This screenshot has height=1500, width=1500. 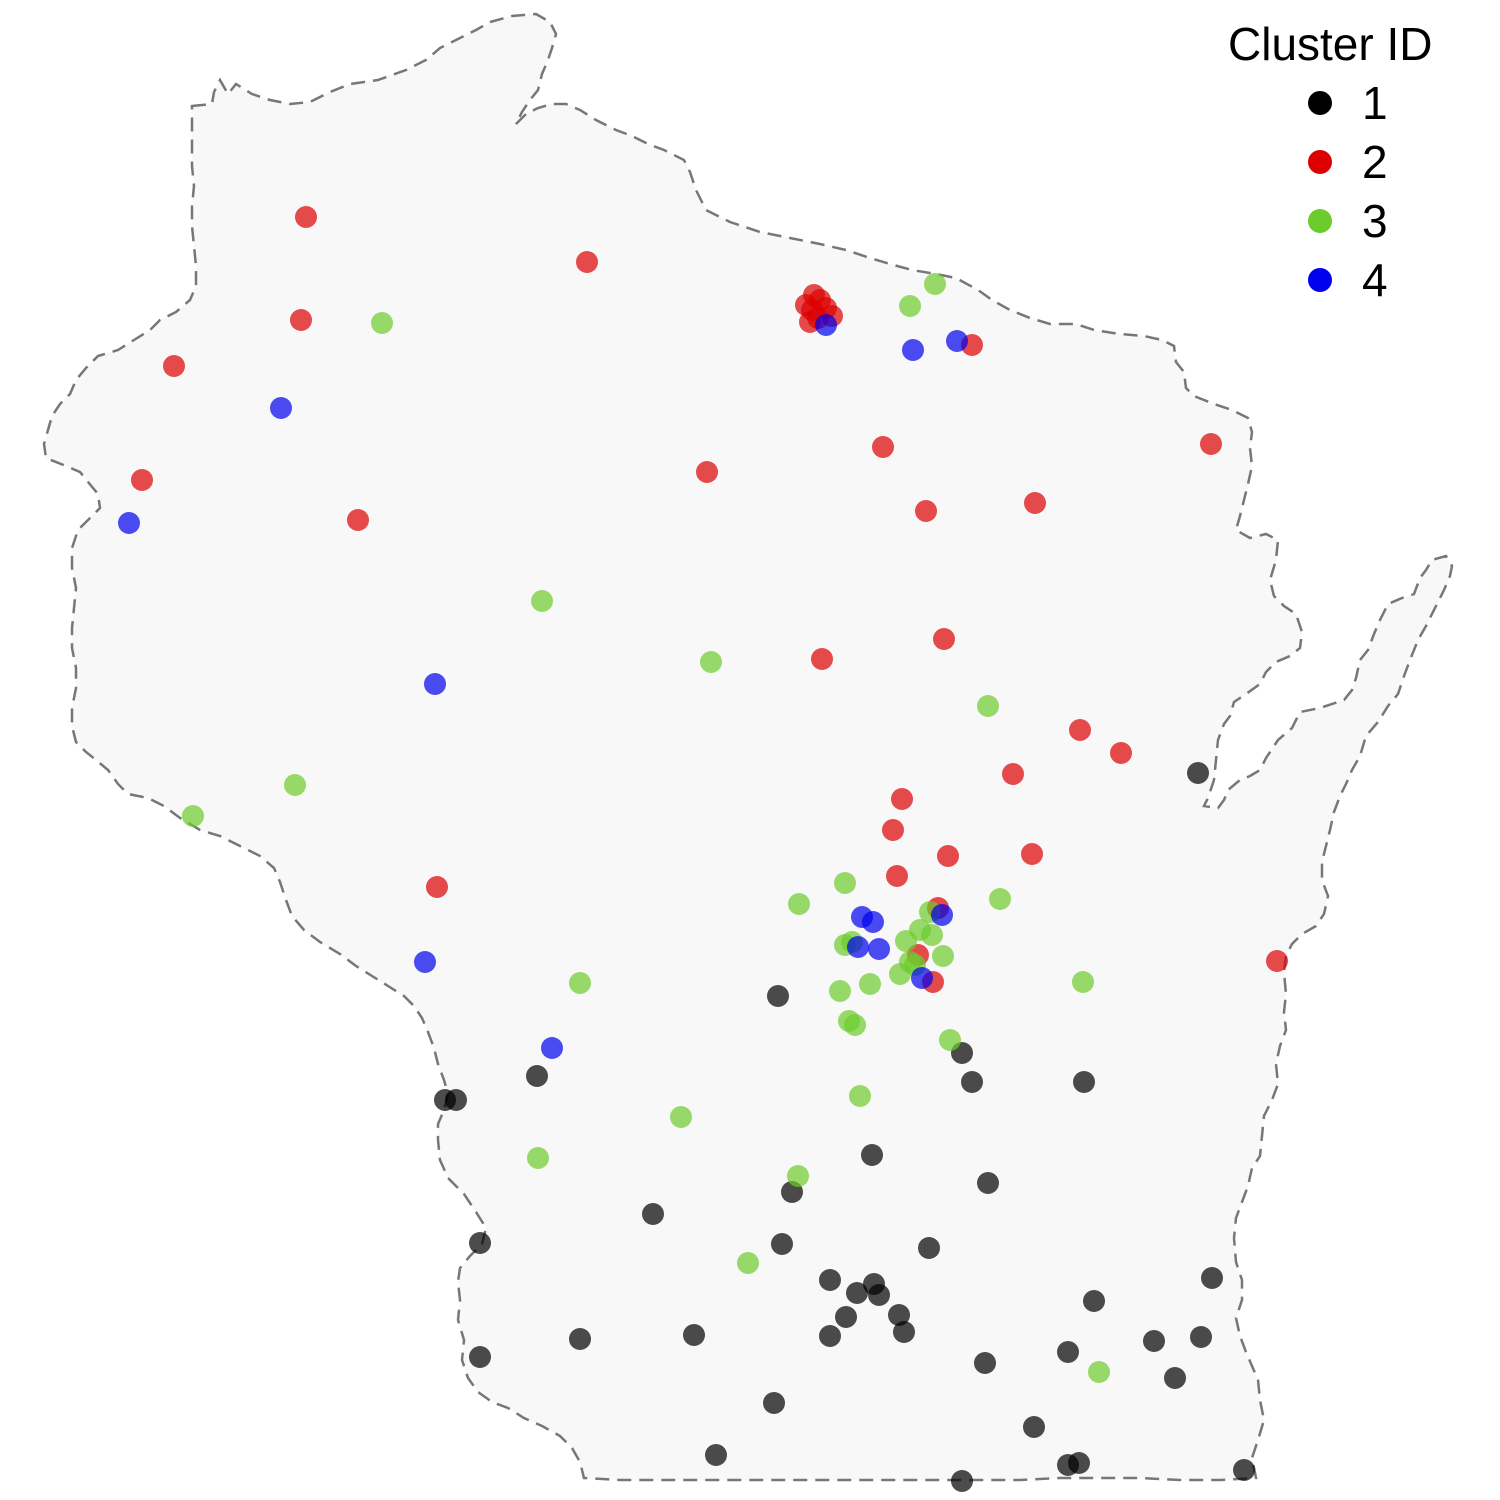 What do you see at coordinates (1375, 221) in the screenshot?
I see `legend-label: 3` at bounding box center [1375, 221].